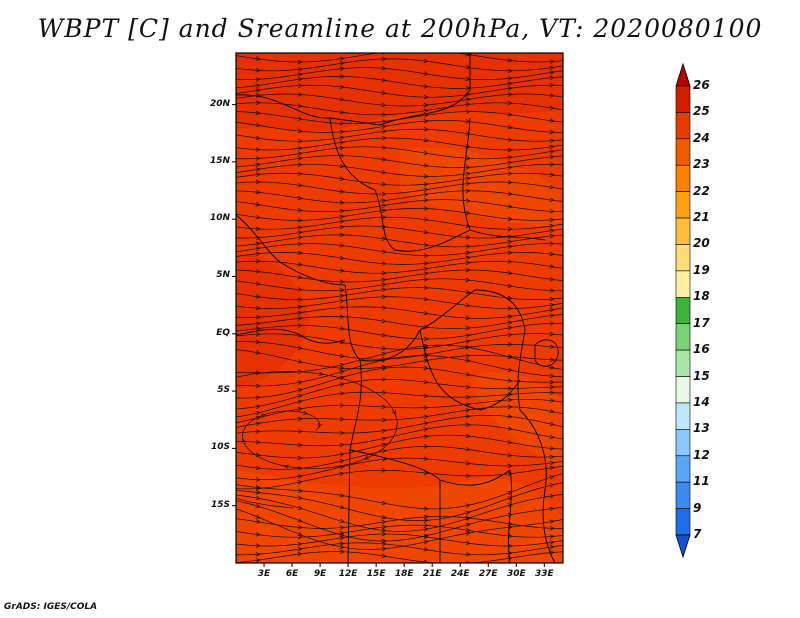 The image size is (800, 618). I want to click on lon-tick-label: 30E, so click(516, 574).